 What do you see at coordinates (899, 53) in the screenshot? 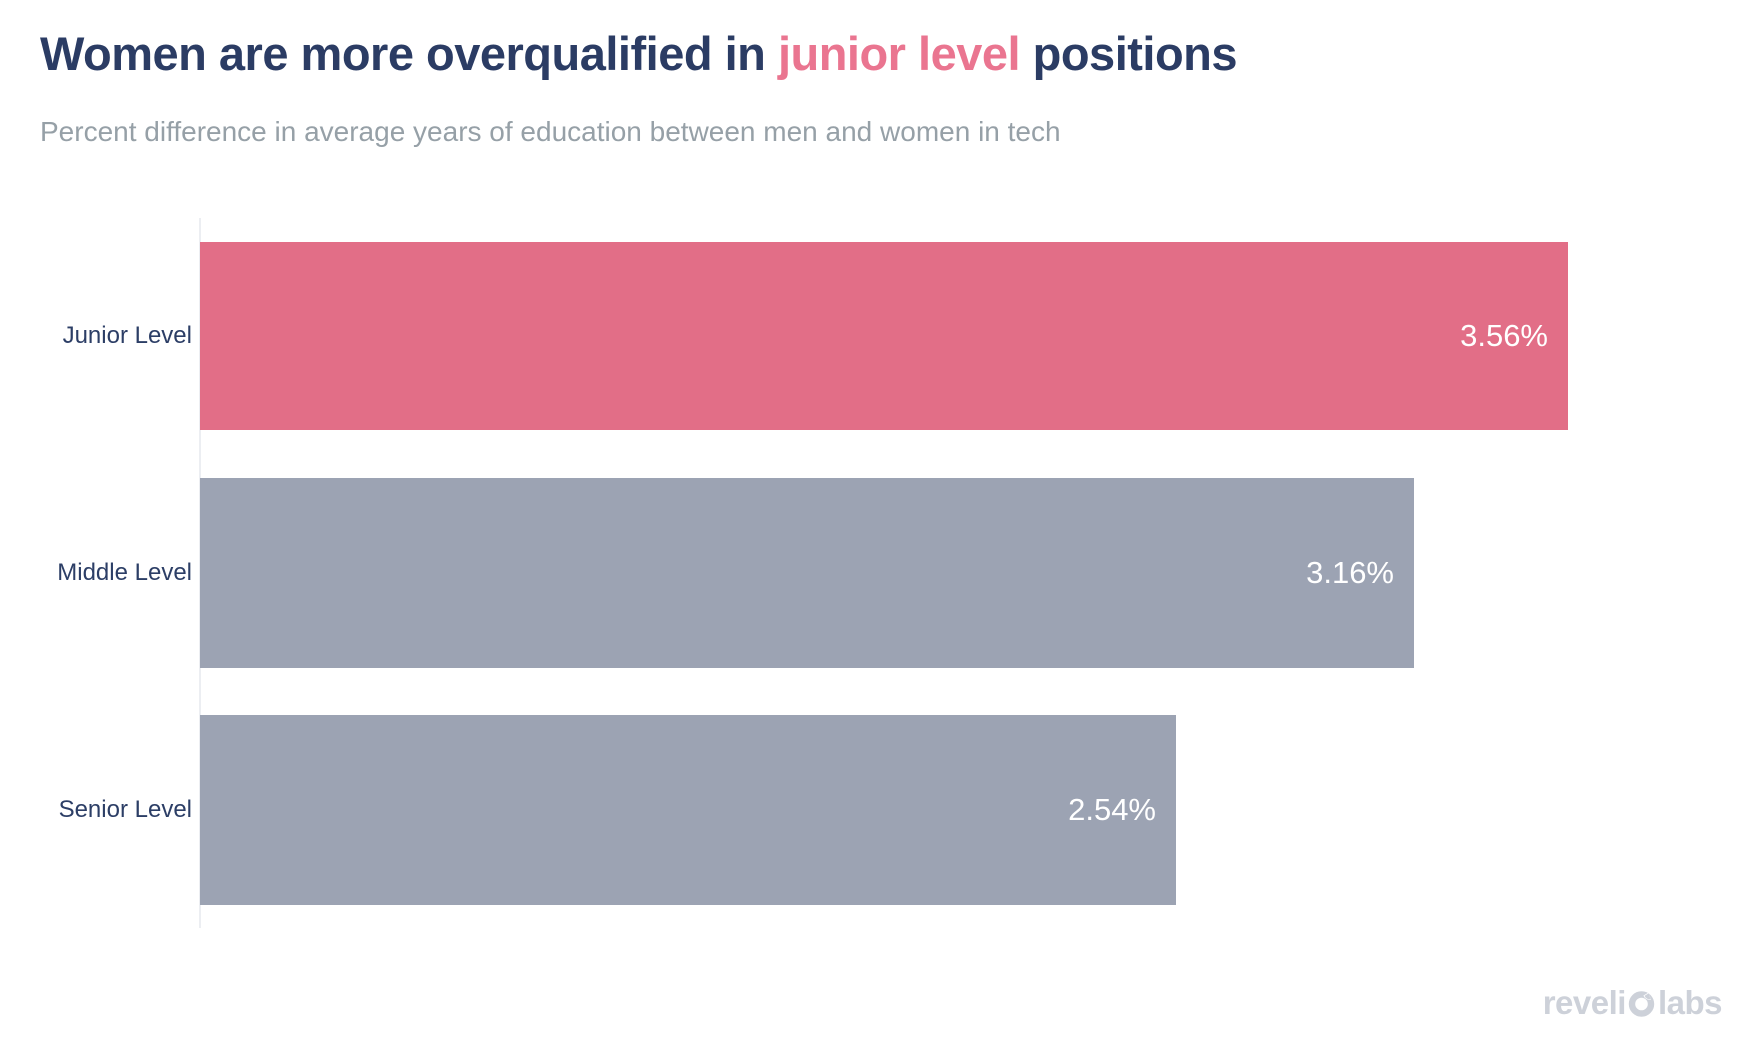
I see `chart-title-highlight: junior level` at bounding box center [899, 53].